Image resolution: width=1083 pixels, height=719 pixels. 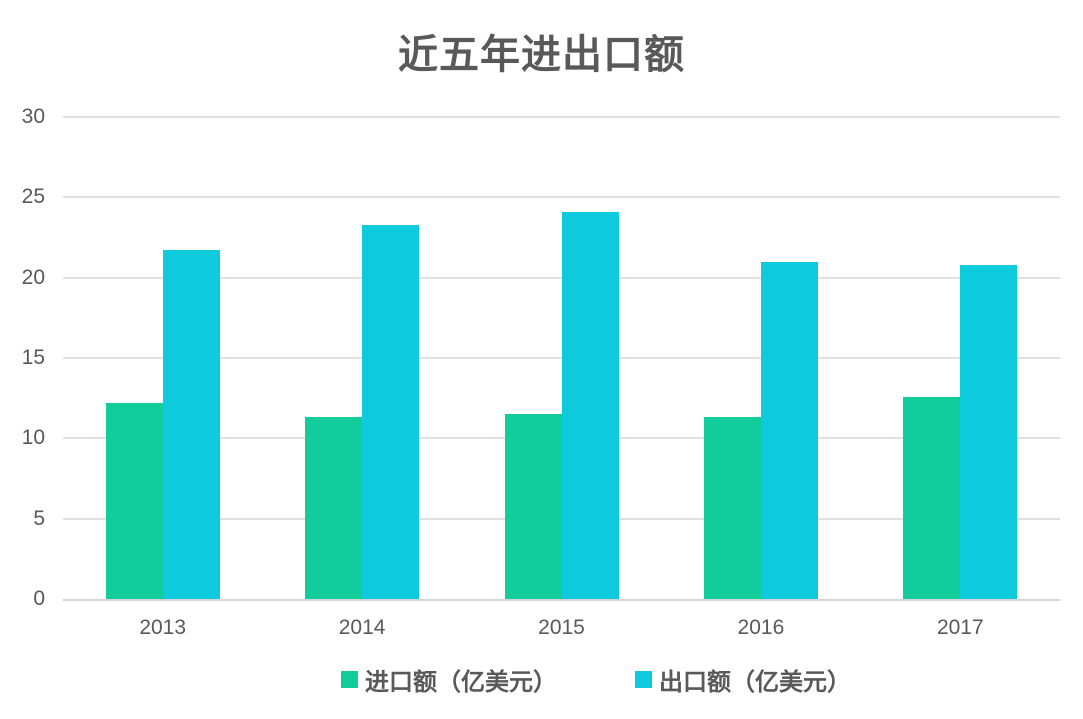 I want to click on y-axis-label-10: 10, so click(x=33, y=438).